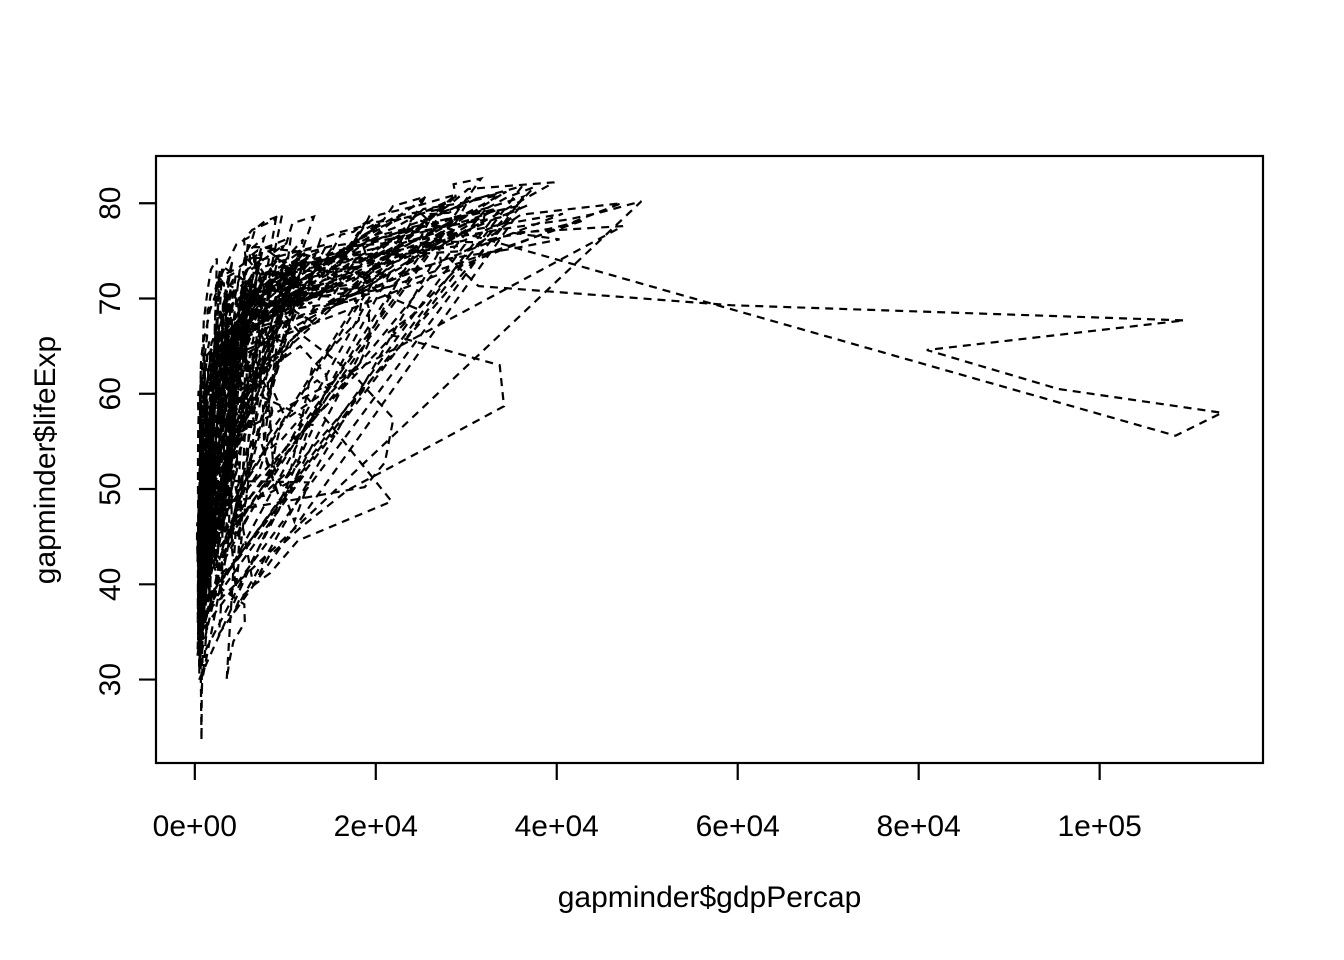 The width and height of the screenshot is (1344, 960). I want to click on y-axis-tick-label: 60, so click(110, 393).